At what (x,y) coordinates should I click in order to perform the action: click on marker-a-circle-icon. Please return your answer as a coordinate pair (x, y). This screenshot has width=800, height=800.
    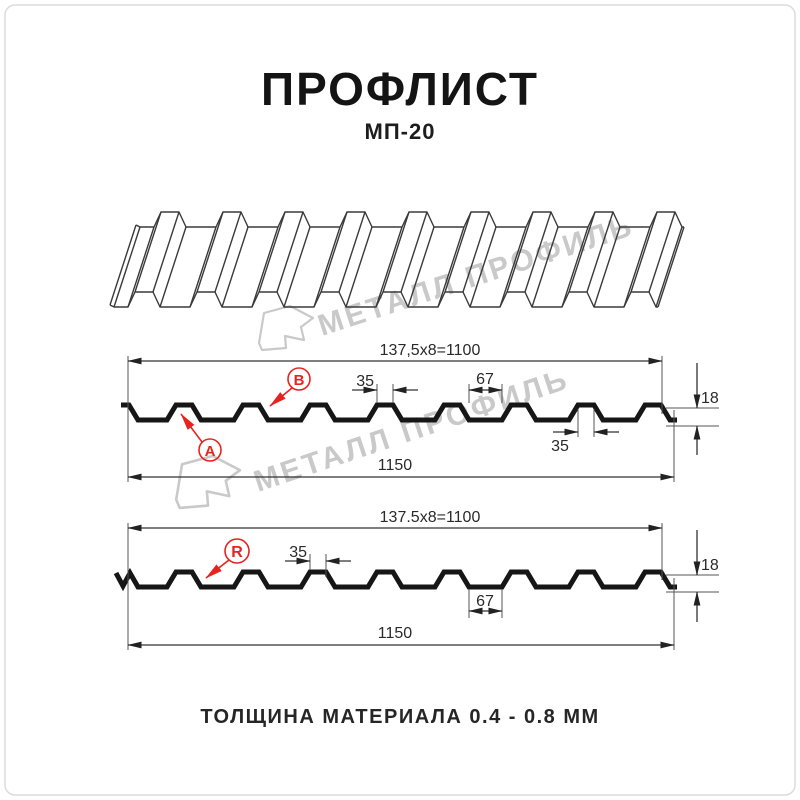
    Looking at the image, I should click on (210, 450).